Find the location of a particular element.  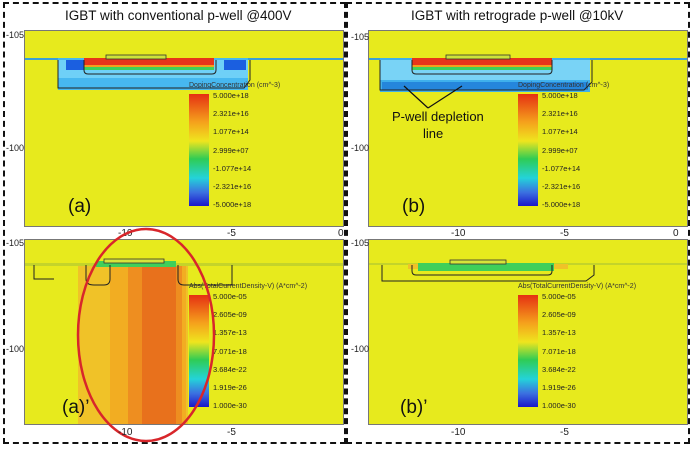

panel-b-xtick: -10 is located at coordinates (458, 233).